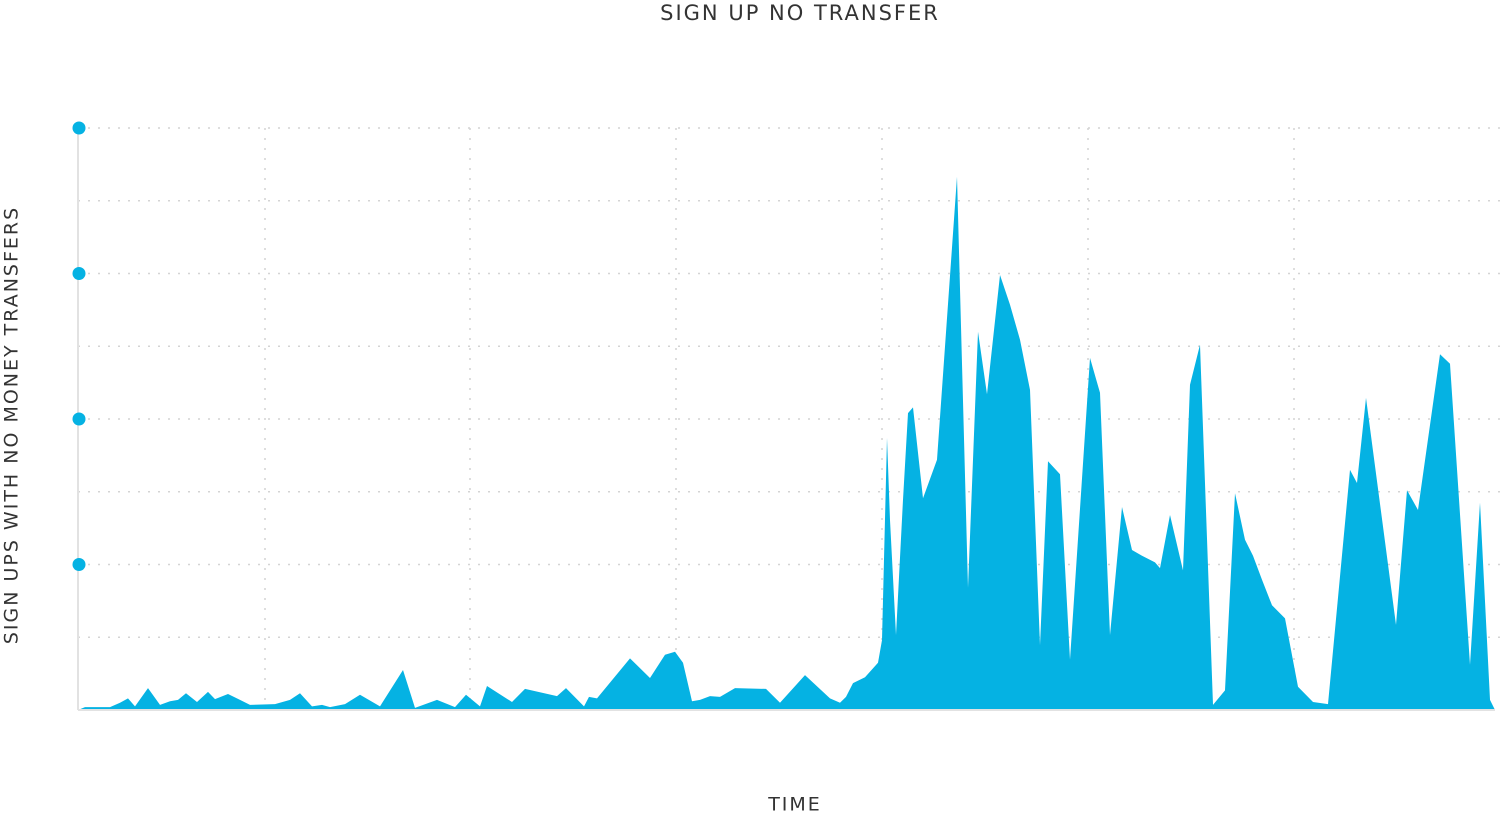  Describe the element at coordinates (794, 805) in the screenshot. I see `x-axis-label: TIME` at that location.